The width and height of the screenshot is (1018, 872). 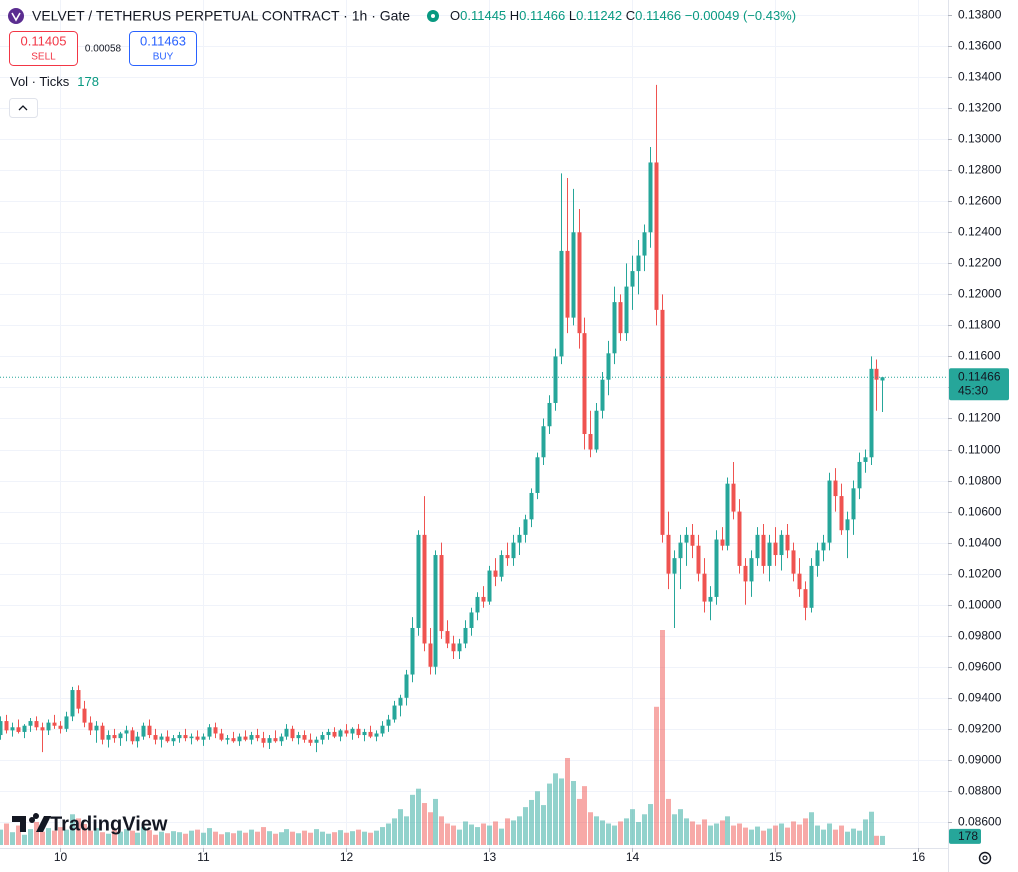 What do you see at coordinates (980, 201) in the screenshot?
I see `y-tick-label: 0.12600` at bounding box center [980, 201].